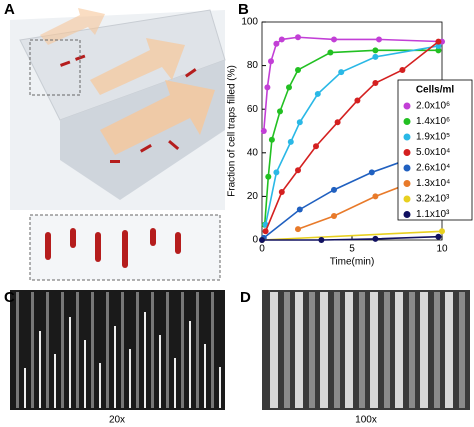 This screenshot has width=474, height=427. Describe the element at coordinates (433, 137) in the screenshot. I see `legend-label: 1.9x10⁵` at that location.